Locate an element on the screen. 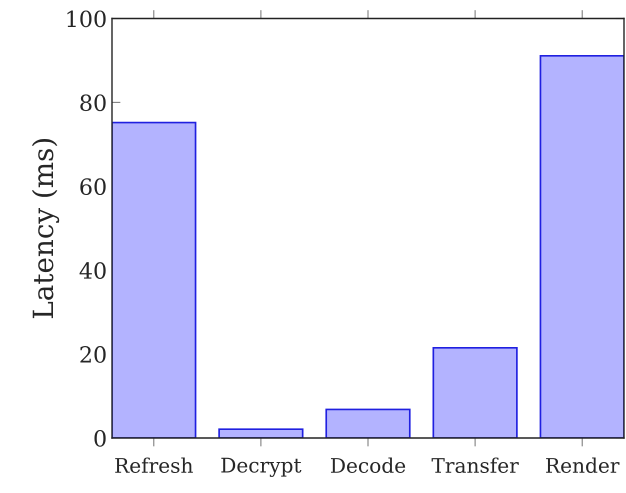 This screenshot has height=493, width=626. x-tick-label: Refresh is located at coordinates (154, 465).